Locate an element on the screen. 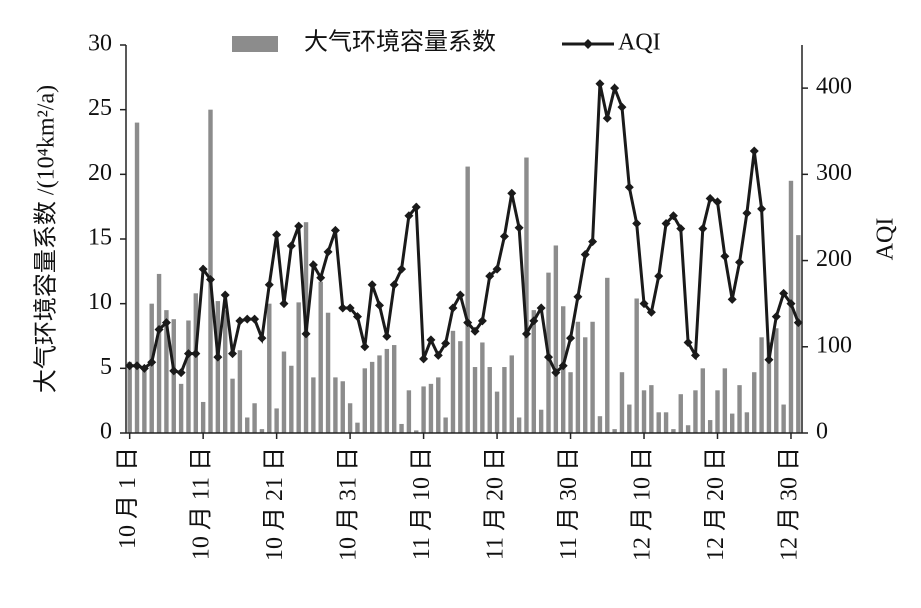  x-tick-label: 11 月 20 日 is located at coordinates (496, 503).